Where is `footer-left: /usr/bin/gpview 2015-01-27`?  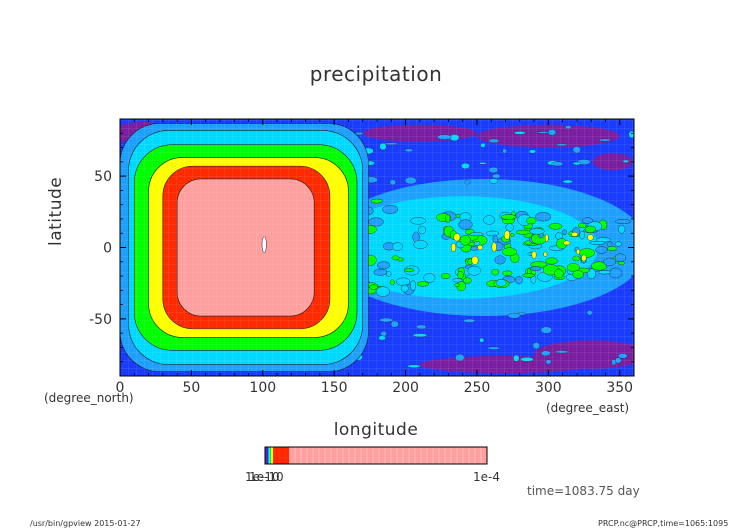 footer-left: /usr/bin/gpview 2015-01-27 is located at coordinates (85, 523).